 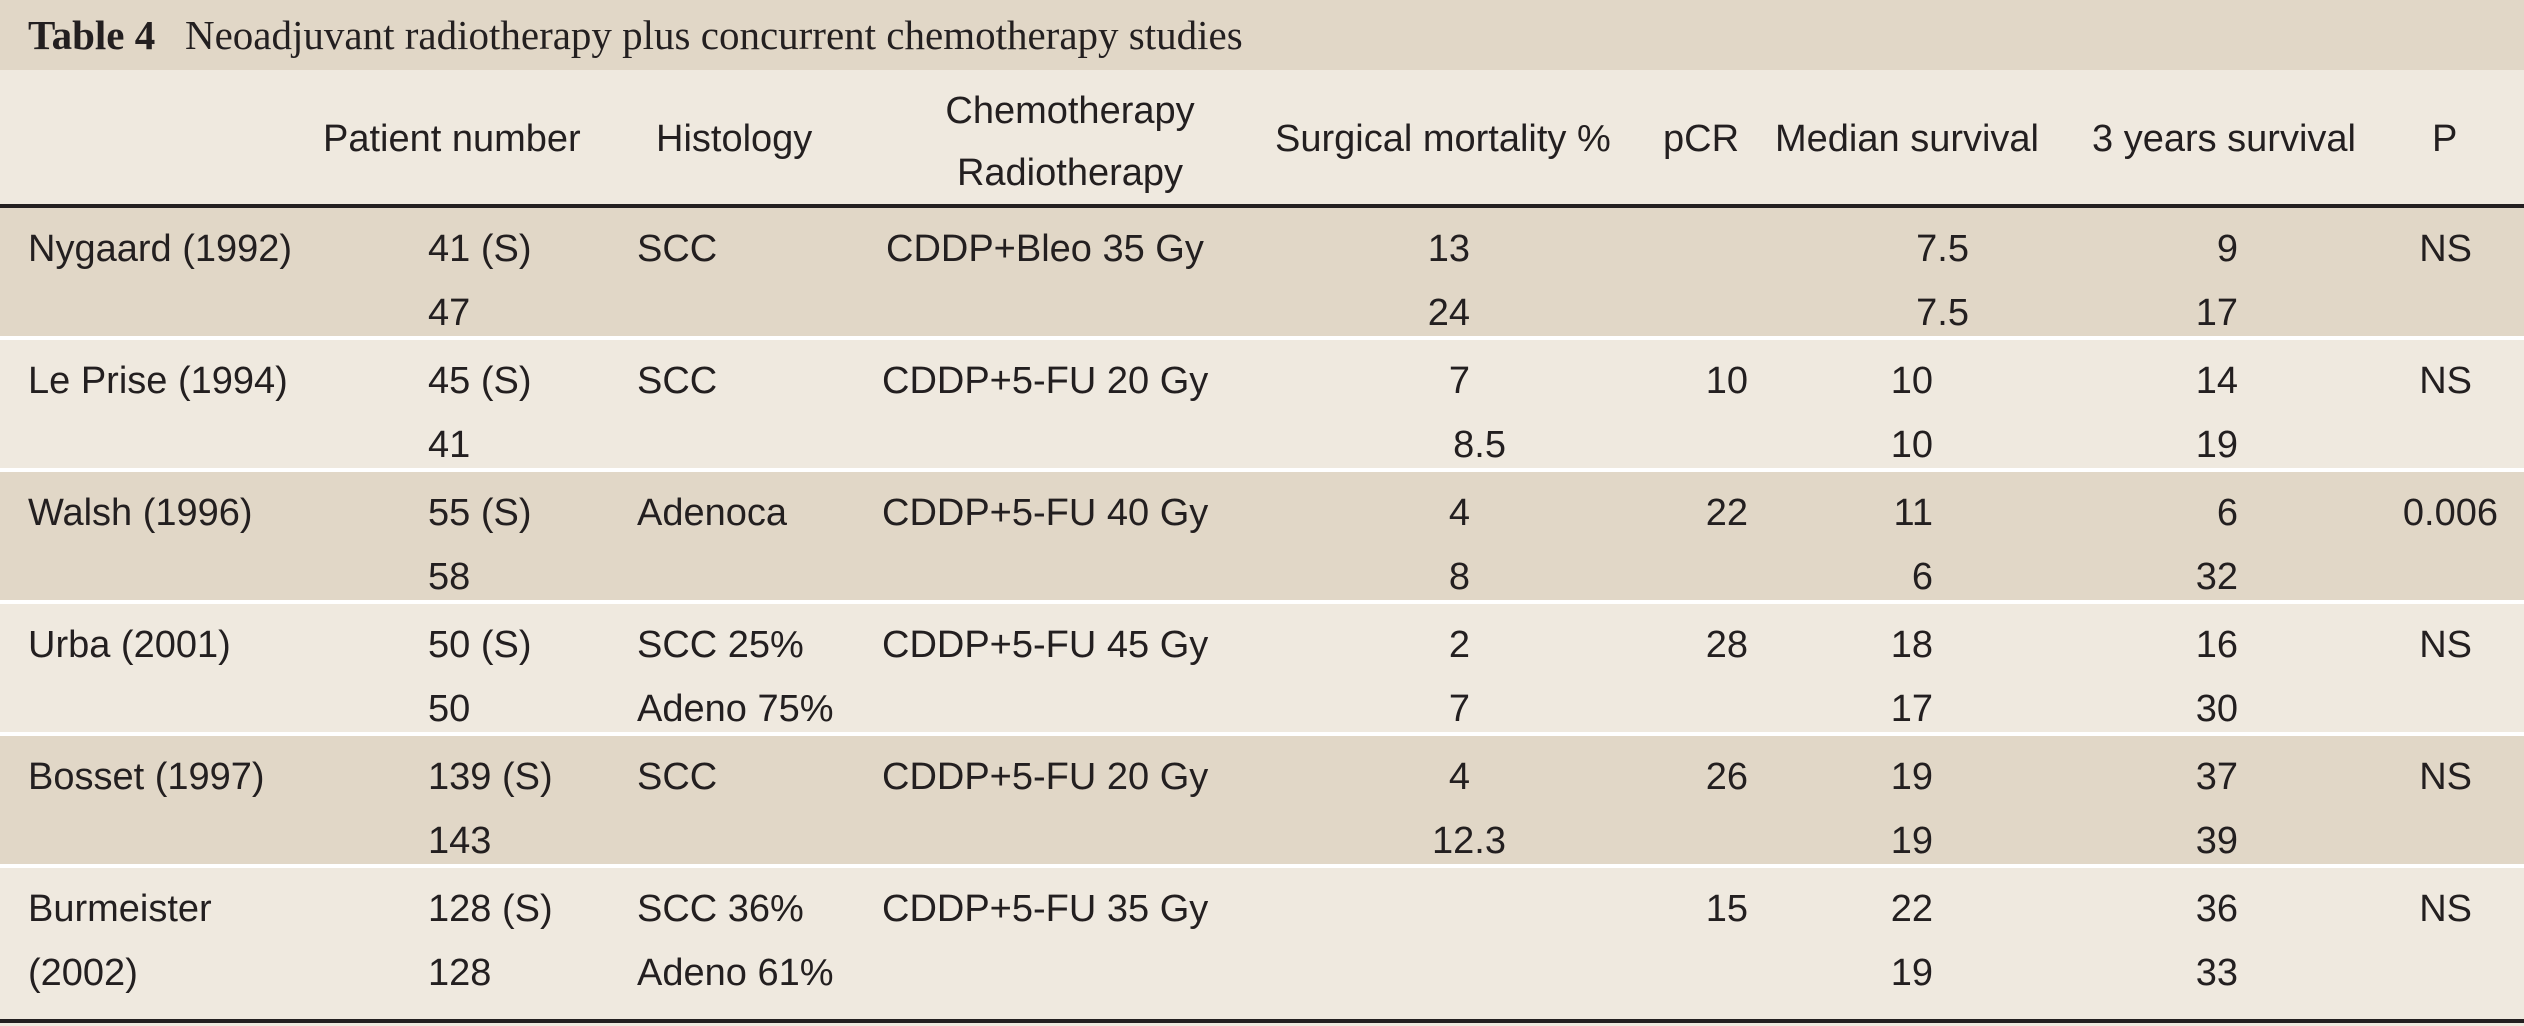 What do you see at coordinates (1907, 139) in the screenshot?
I see `header-median-survival: Median survival` at bounding box center [1907, 139].